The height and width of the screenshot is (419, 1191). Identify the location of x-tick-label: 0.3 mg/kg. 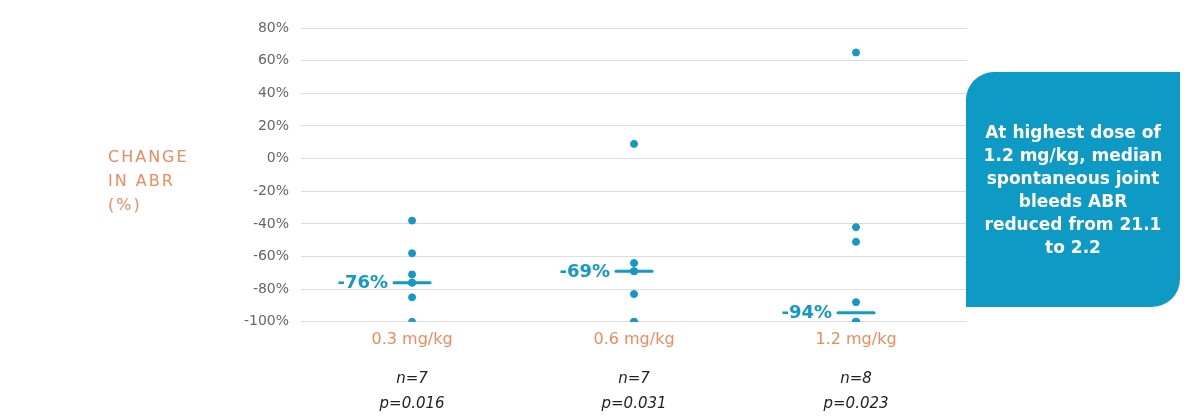
(412, 338).